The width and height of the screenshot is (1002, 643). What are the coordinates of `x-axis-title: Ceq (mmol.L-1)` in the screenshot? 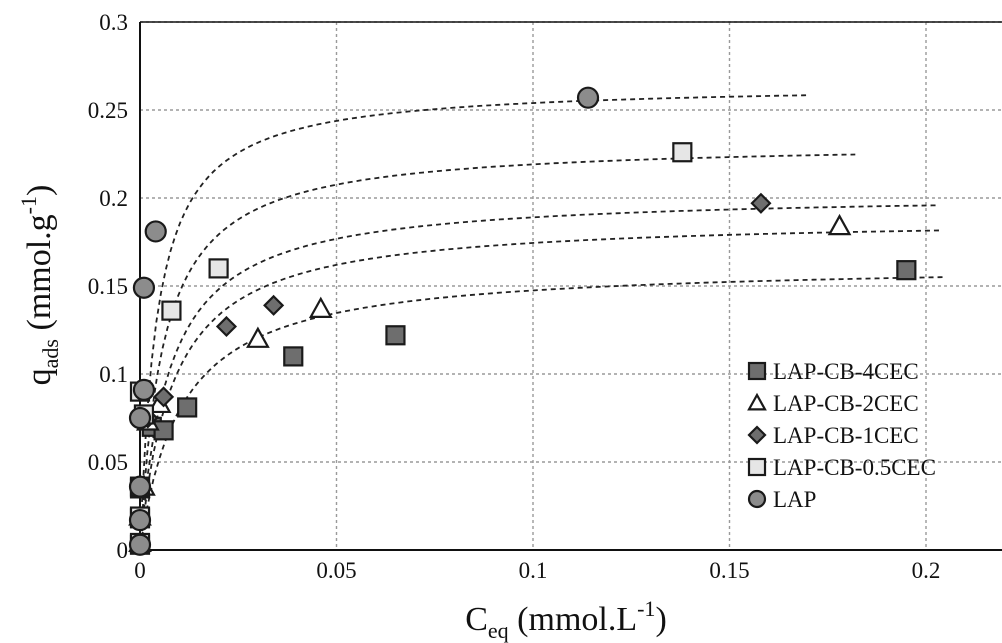 It's located at (566, 619).